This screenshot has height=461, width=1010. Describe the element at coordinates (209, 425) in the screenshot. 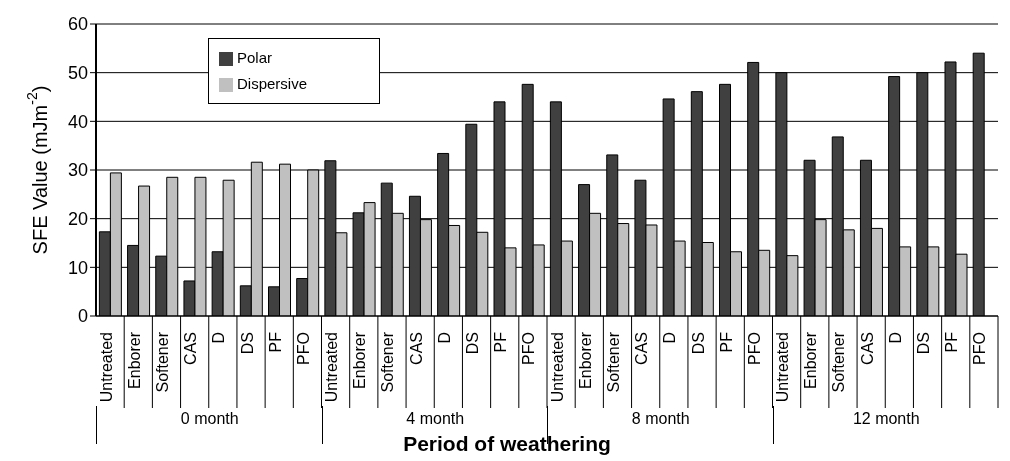

I see `text: 0 month` at that location.